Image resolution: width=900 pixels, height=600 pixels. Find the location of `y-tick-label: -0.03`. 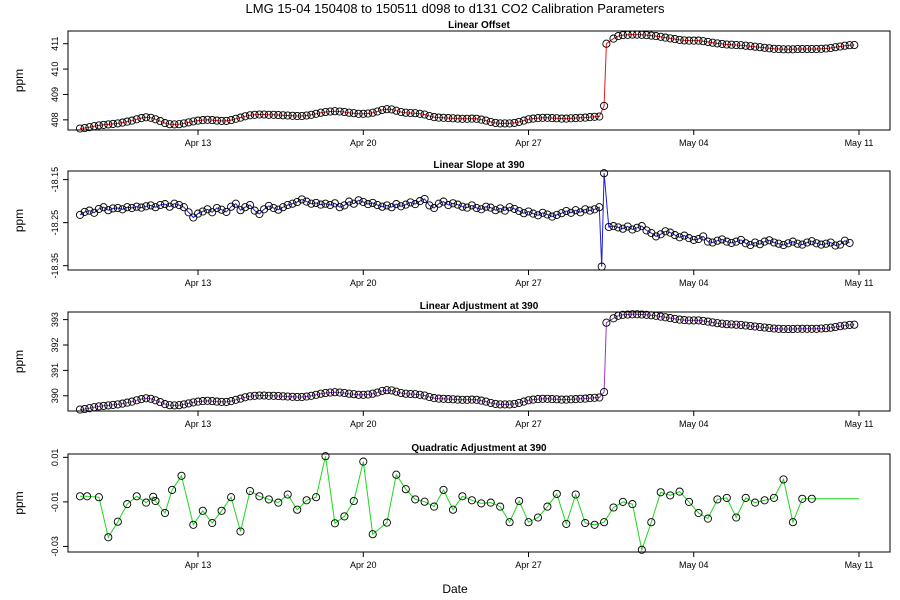

y-tick-label: -0.03 is located at coordinates (55, 546).